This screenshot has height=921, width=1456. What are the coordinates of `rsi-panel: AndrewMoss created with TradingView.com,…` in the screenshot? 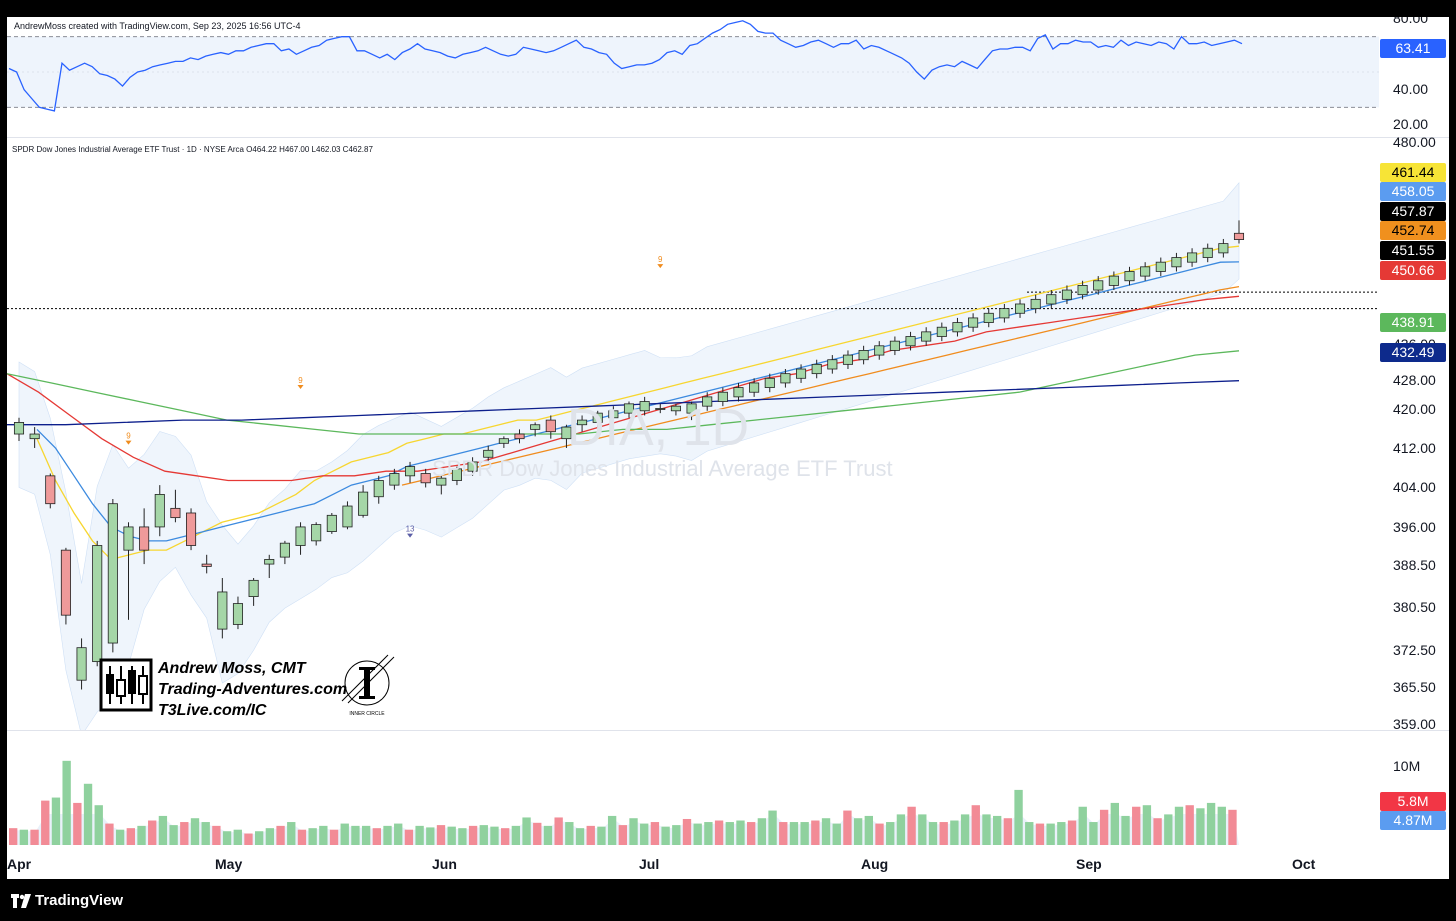 It's located at (728, 77).